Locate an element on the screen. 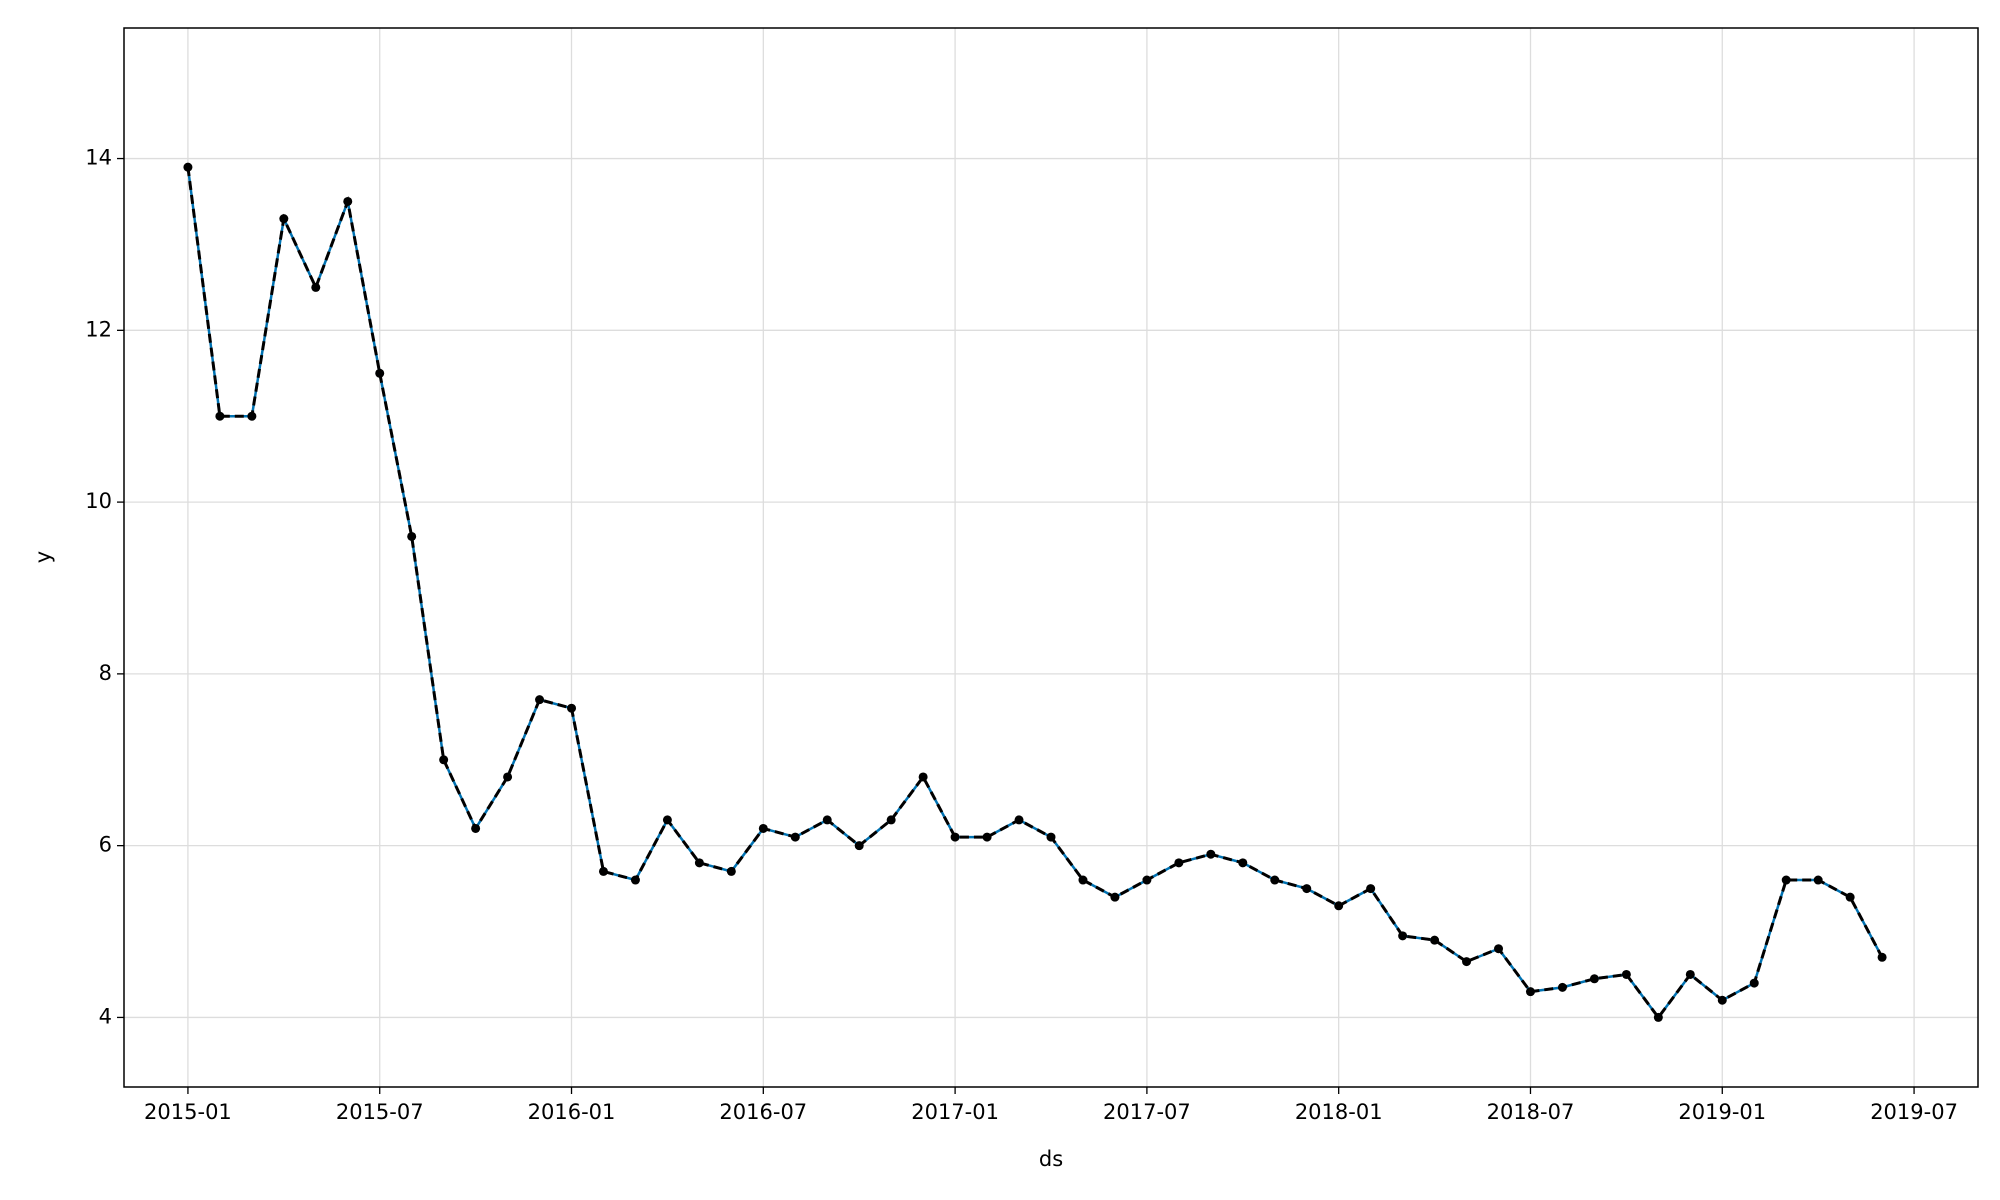 The image size is (2000, 1200). y-tick-label: 10 is located at coordinates (98, 501).